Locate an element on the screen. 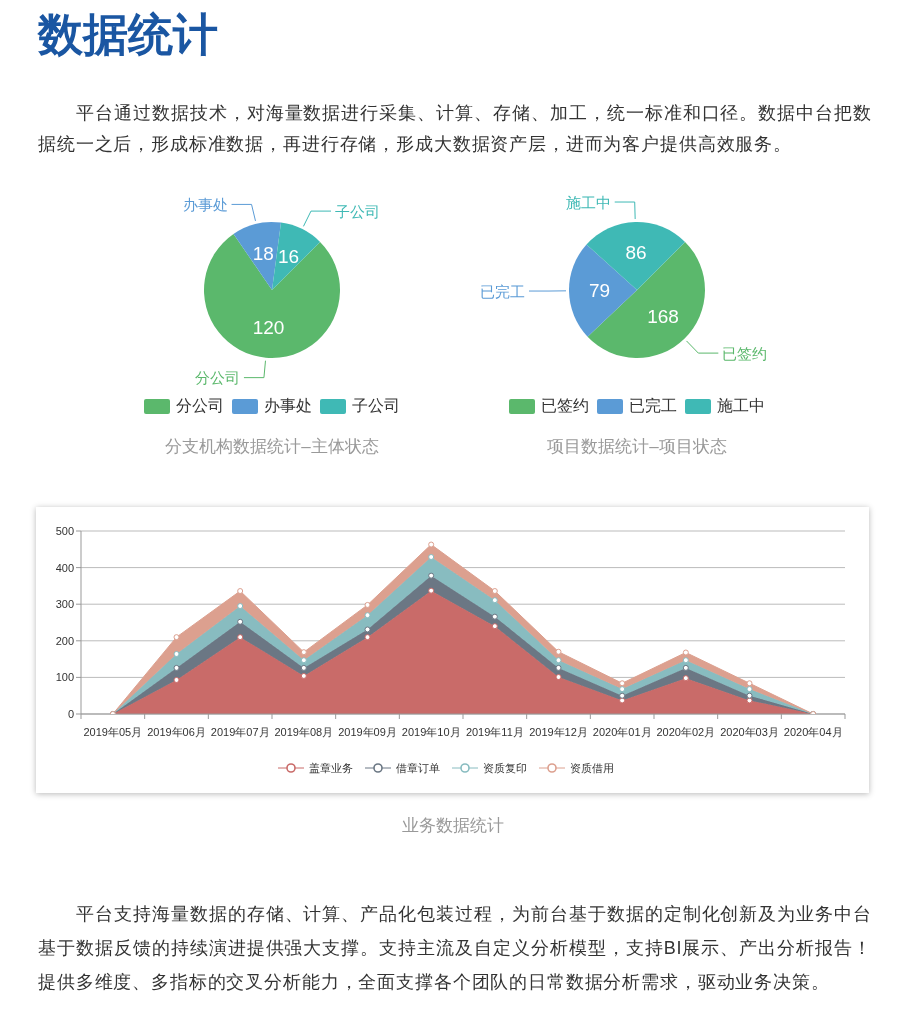 The height and width of the screenshot is (1017, 911). x-tick-label: 2019年12月 is located at coordinates (558, 732).